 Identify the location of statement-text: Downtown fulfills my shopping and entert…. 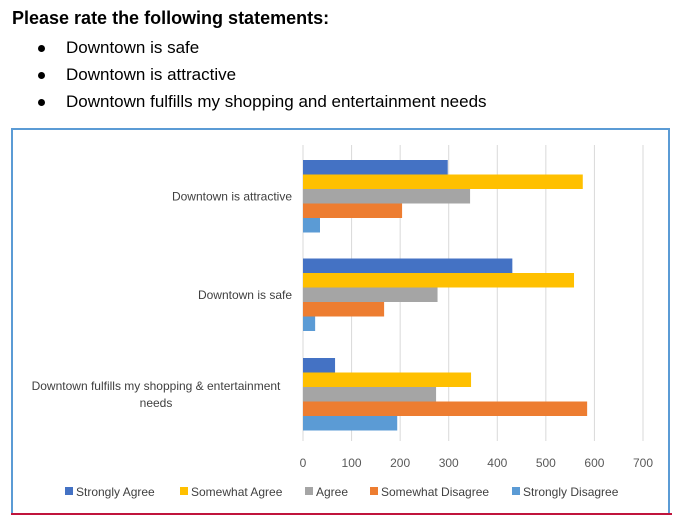
(276, 101).